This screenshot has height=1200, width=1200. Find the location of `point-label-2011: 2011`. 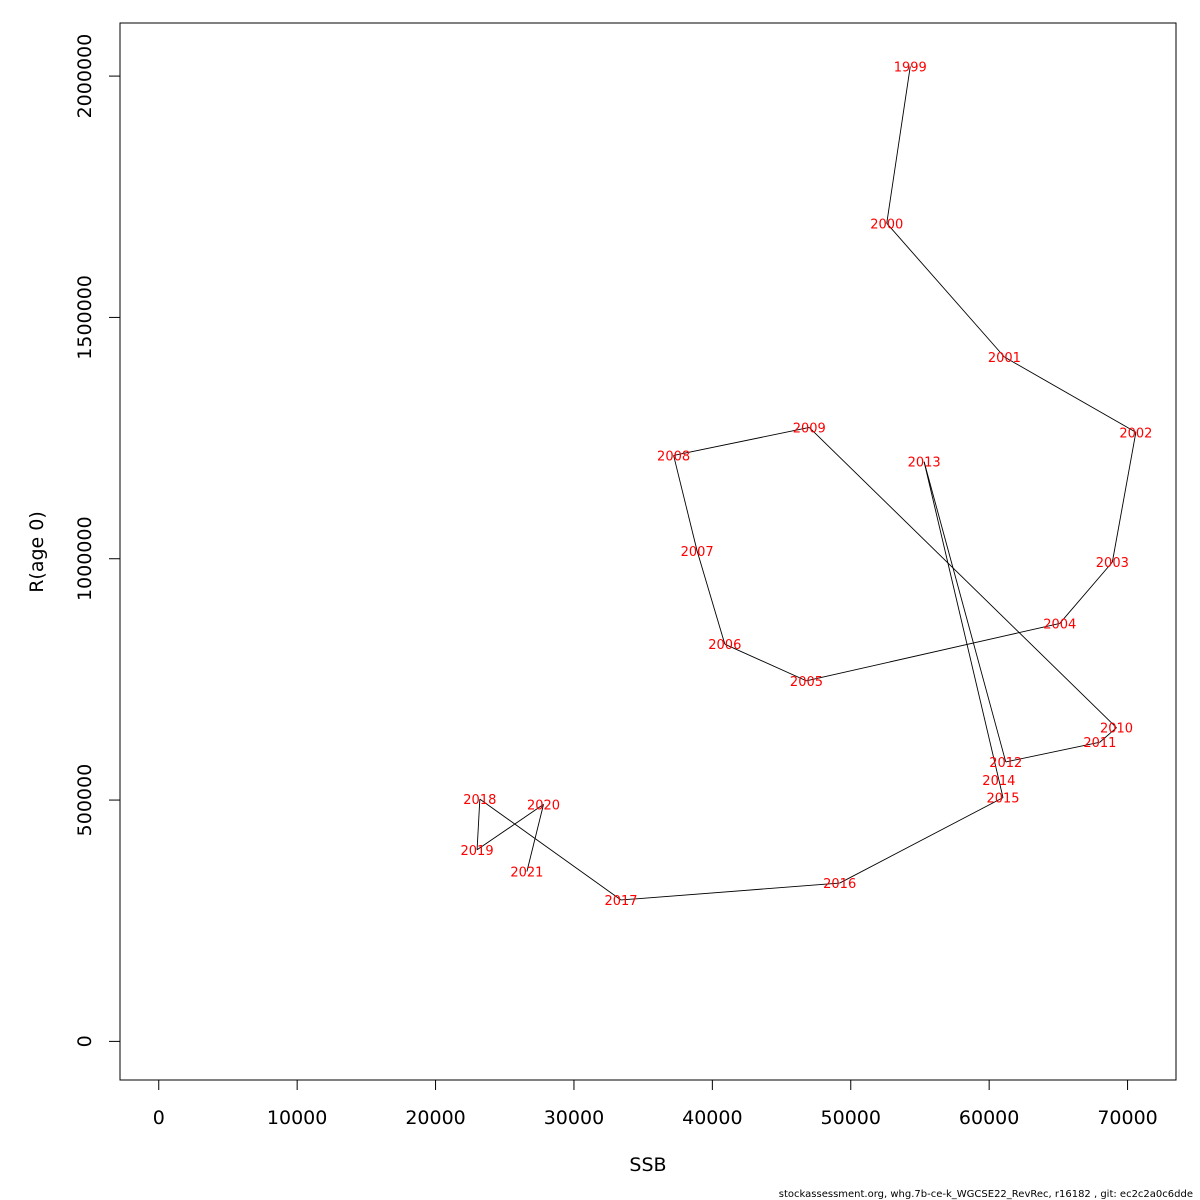

point-label-2011: 2011 is located at coordinates (1099, 743).